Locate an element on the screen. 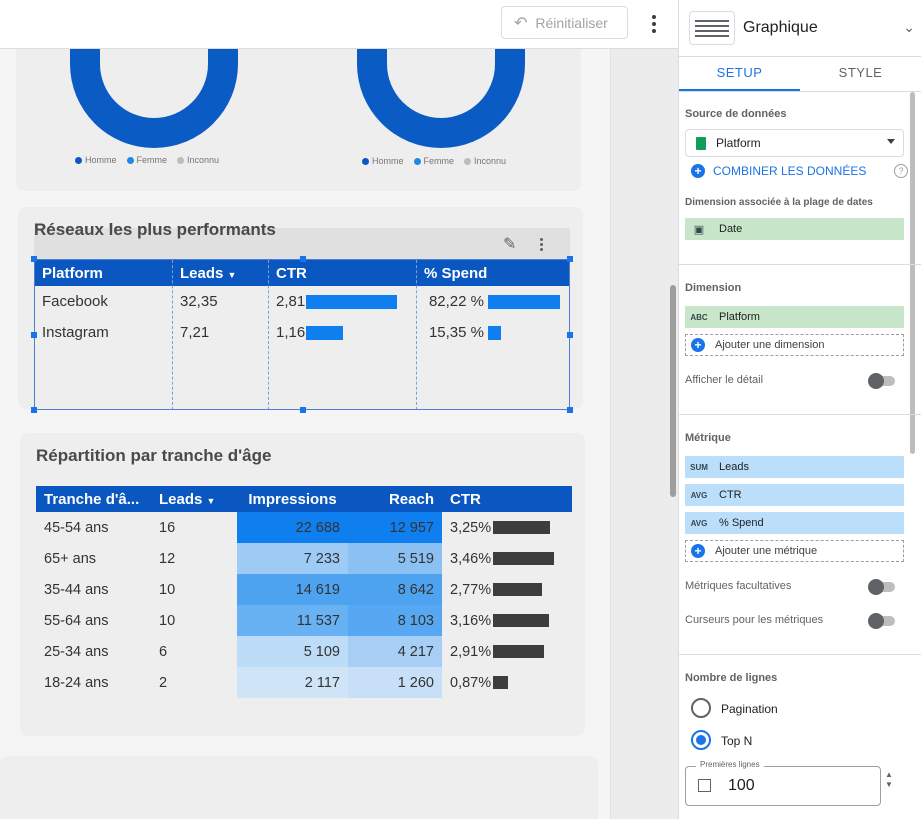 Image resolution: width=922 pixels, height=819 pixels. chart-type-selector: Graphique ⌄ is located at coordinates (802, 28).